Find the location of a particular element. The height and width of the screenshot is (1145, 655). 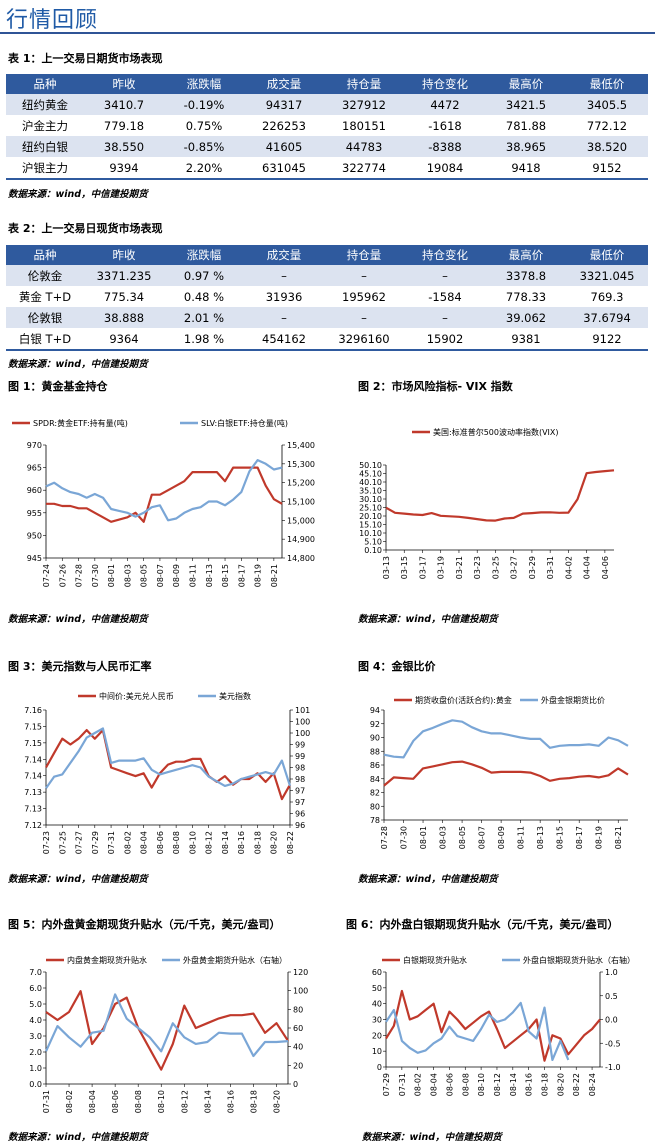

x-tick-label: 08-10 is located at coordinates (161, 1101).